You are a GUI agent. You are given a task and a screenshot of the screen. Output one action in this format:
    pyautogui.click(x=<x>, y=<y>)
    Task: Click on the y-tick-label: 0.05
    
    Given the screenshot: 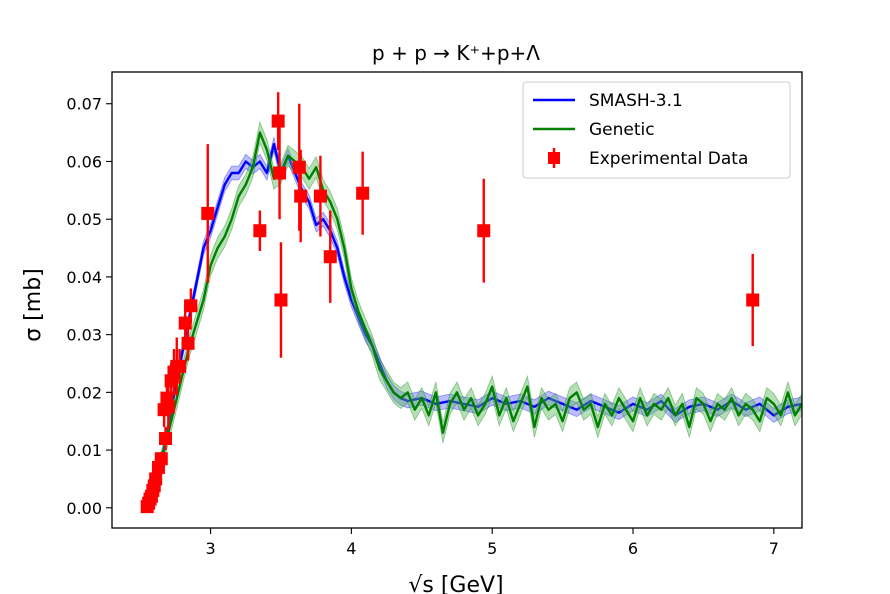 What is the action you would take?
    pyautogui.click(x=84, y=219)
    